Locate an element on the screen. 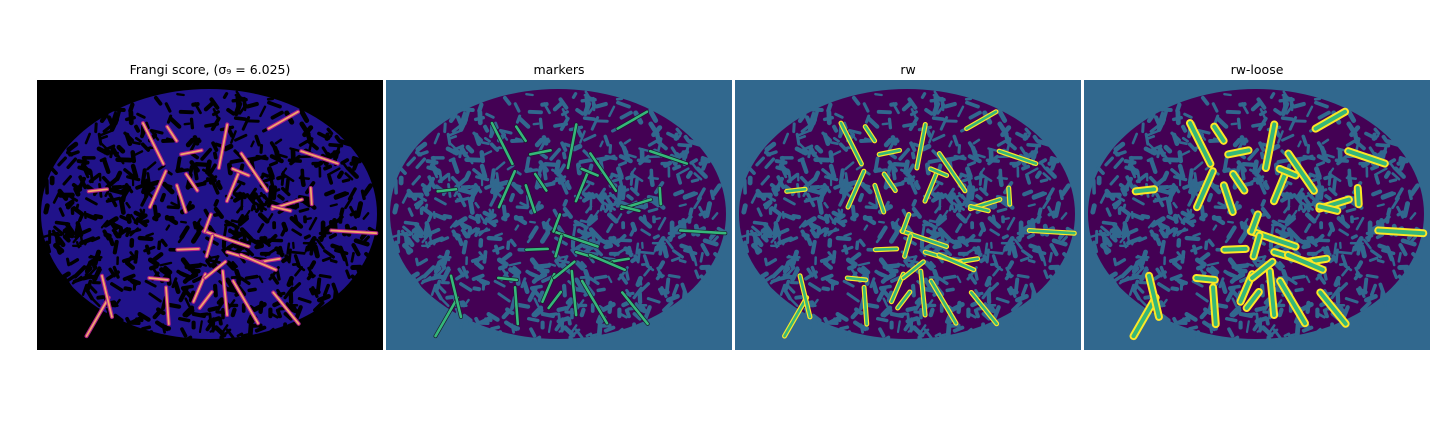 The width and height of the screenshot is (1440, 432). panel-title-rw-loose: rw-loose is located at coordinates (1257, 69).